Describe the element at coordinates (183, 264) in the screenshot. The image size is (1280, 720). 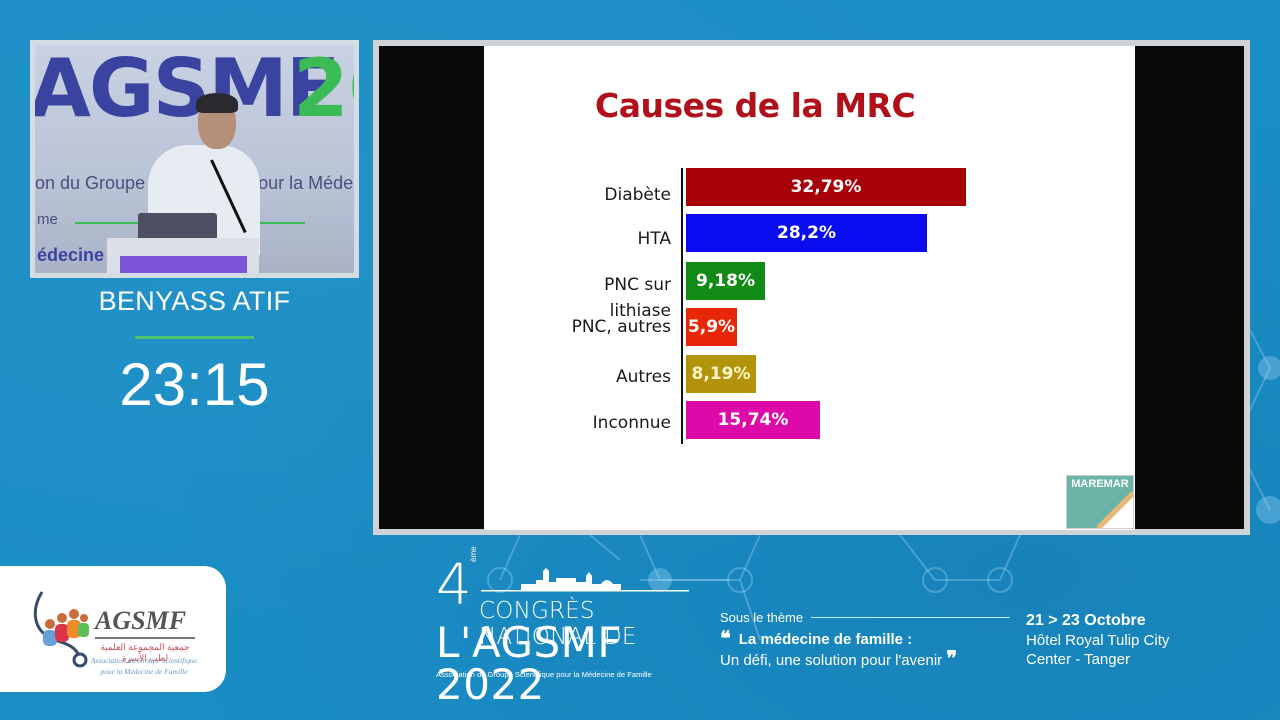
I see `podium-screen` at that location.